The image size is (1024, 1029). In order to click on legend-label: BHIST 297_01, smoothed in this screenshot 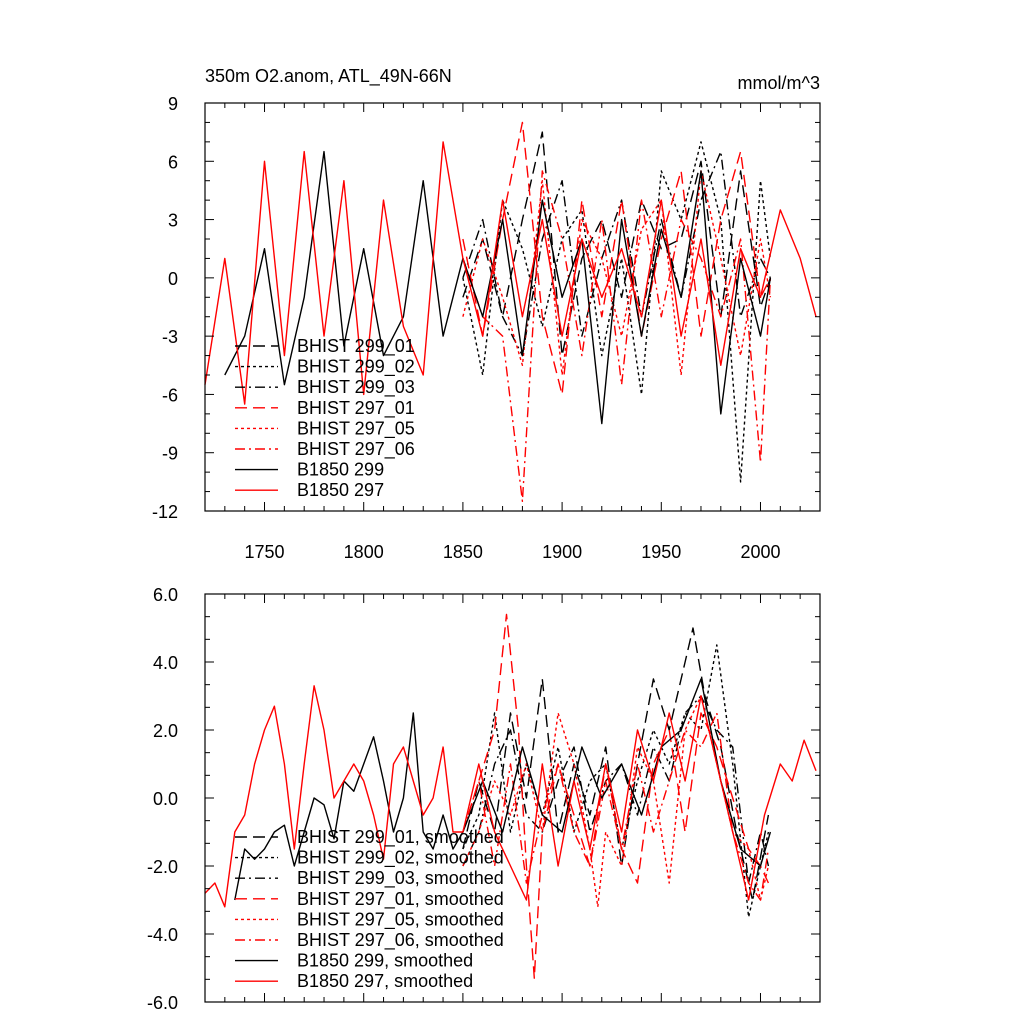, I will do `click(400, 899)`.